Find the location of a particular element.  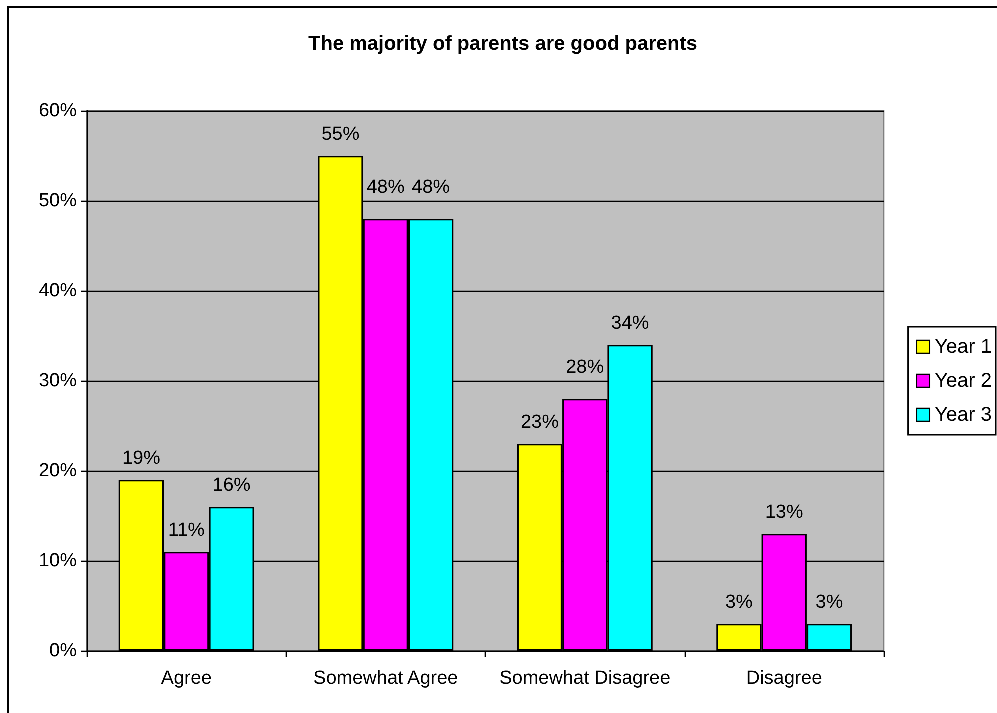

data-label: 28% is located at coordinates (585, 367).